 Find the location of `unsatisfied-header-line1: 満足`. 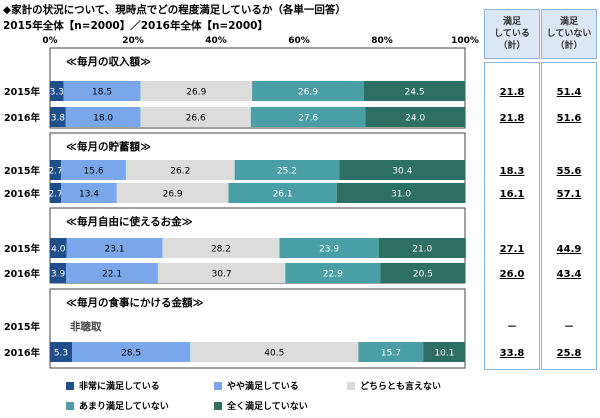

unsatisfied-header-line1: 満足 is located at coordinates (568, 22).